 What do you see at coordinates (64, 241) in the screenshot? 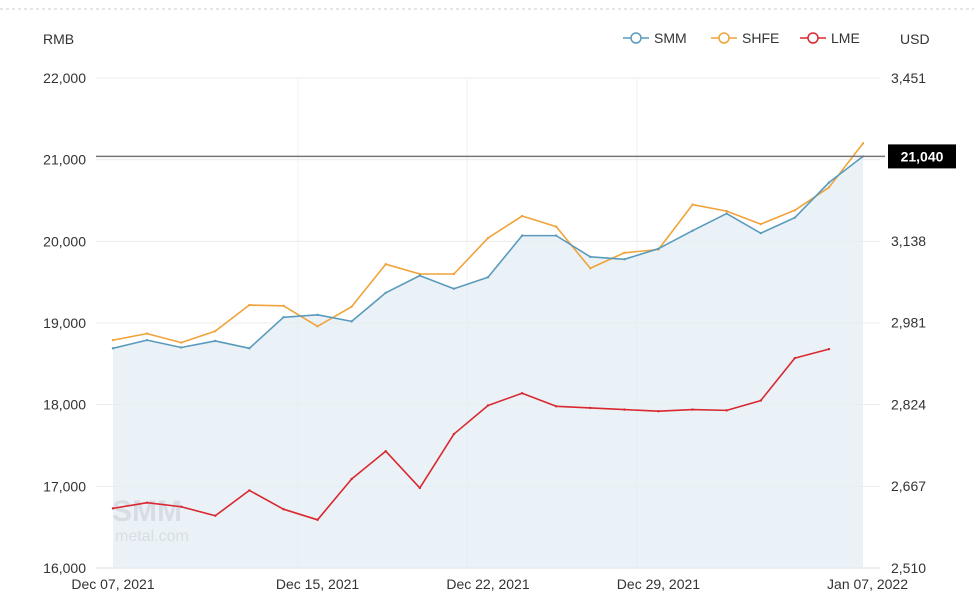
I see `y-tick-left: 20,000` at bounding box center [64, 241].